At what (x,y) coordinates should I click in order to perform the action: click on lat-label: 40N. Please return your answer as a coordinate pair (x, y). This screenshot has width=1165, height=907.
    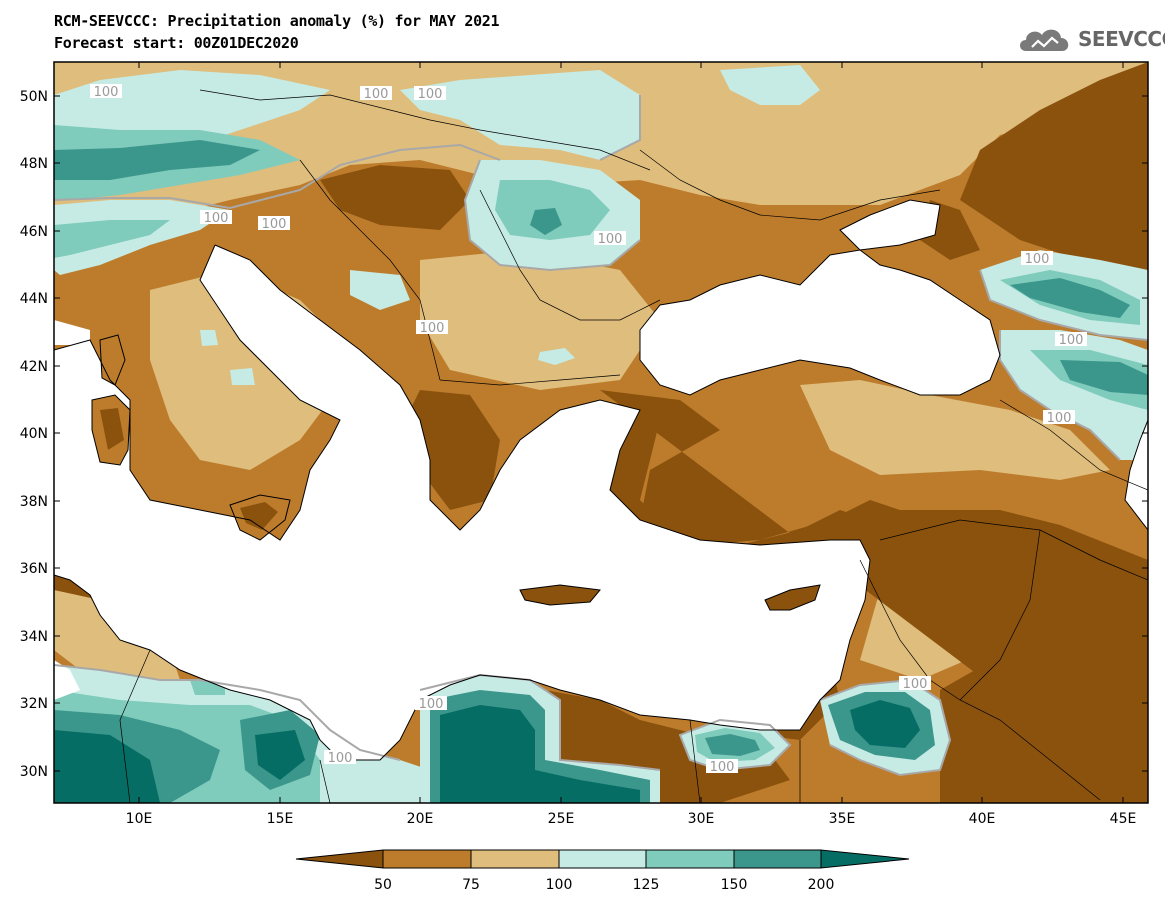
    Looking at the image, I should click on (34, 434).